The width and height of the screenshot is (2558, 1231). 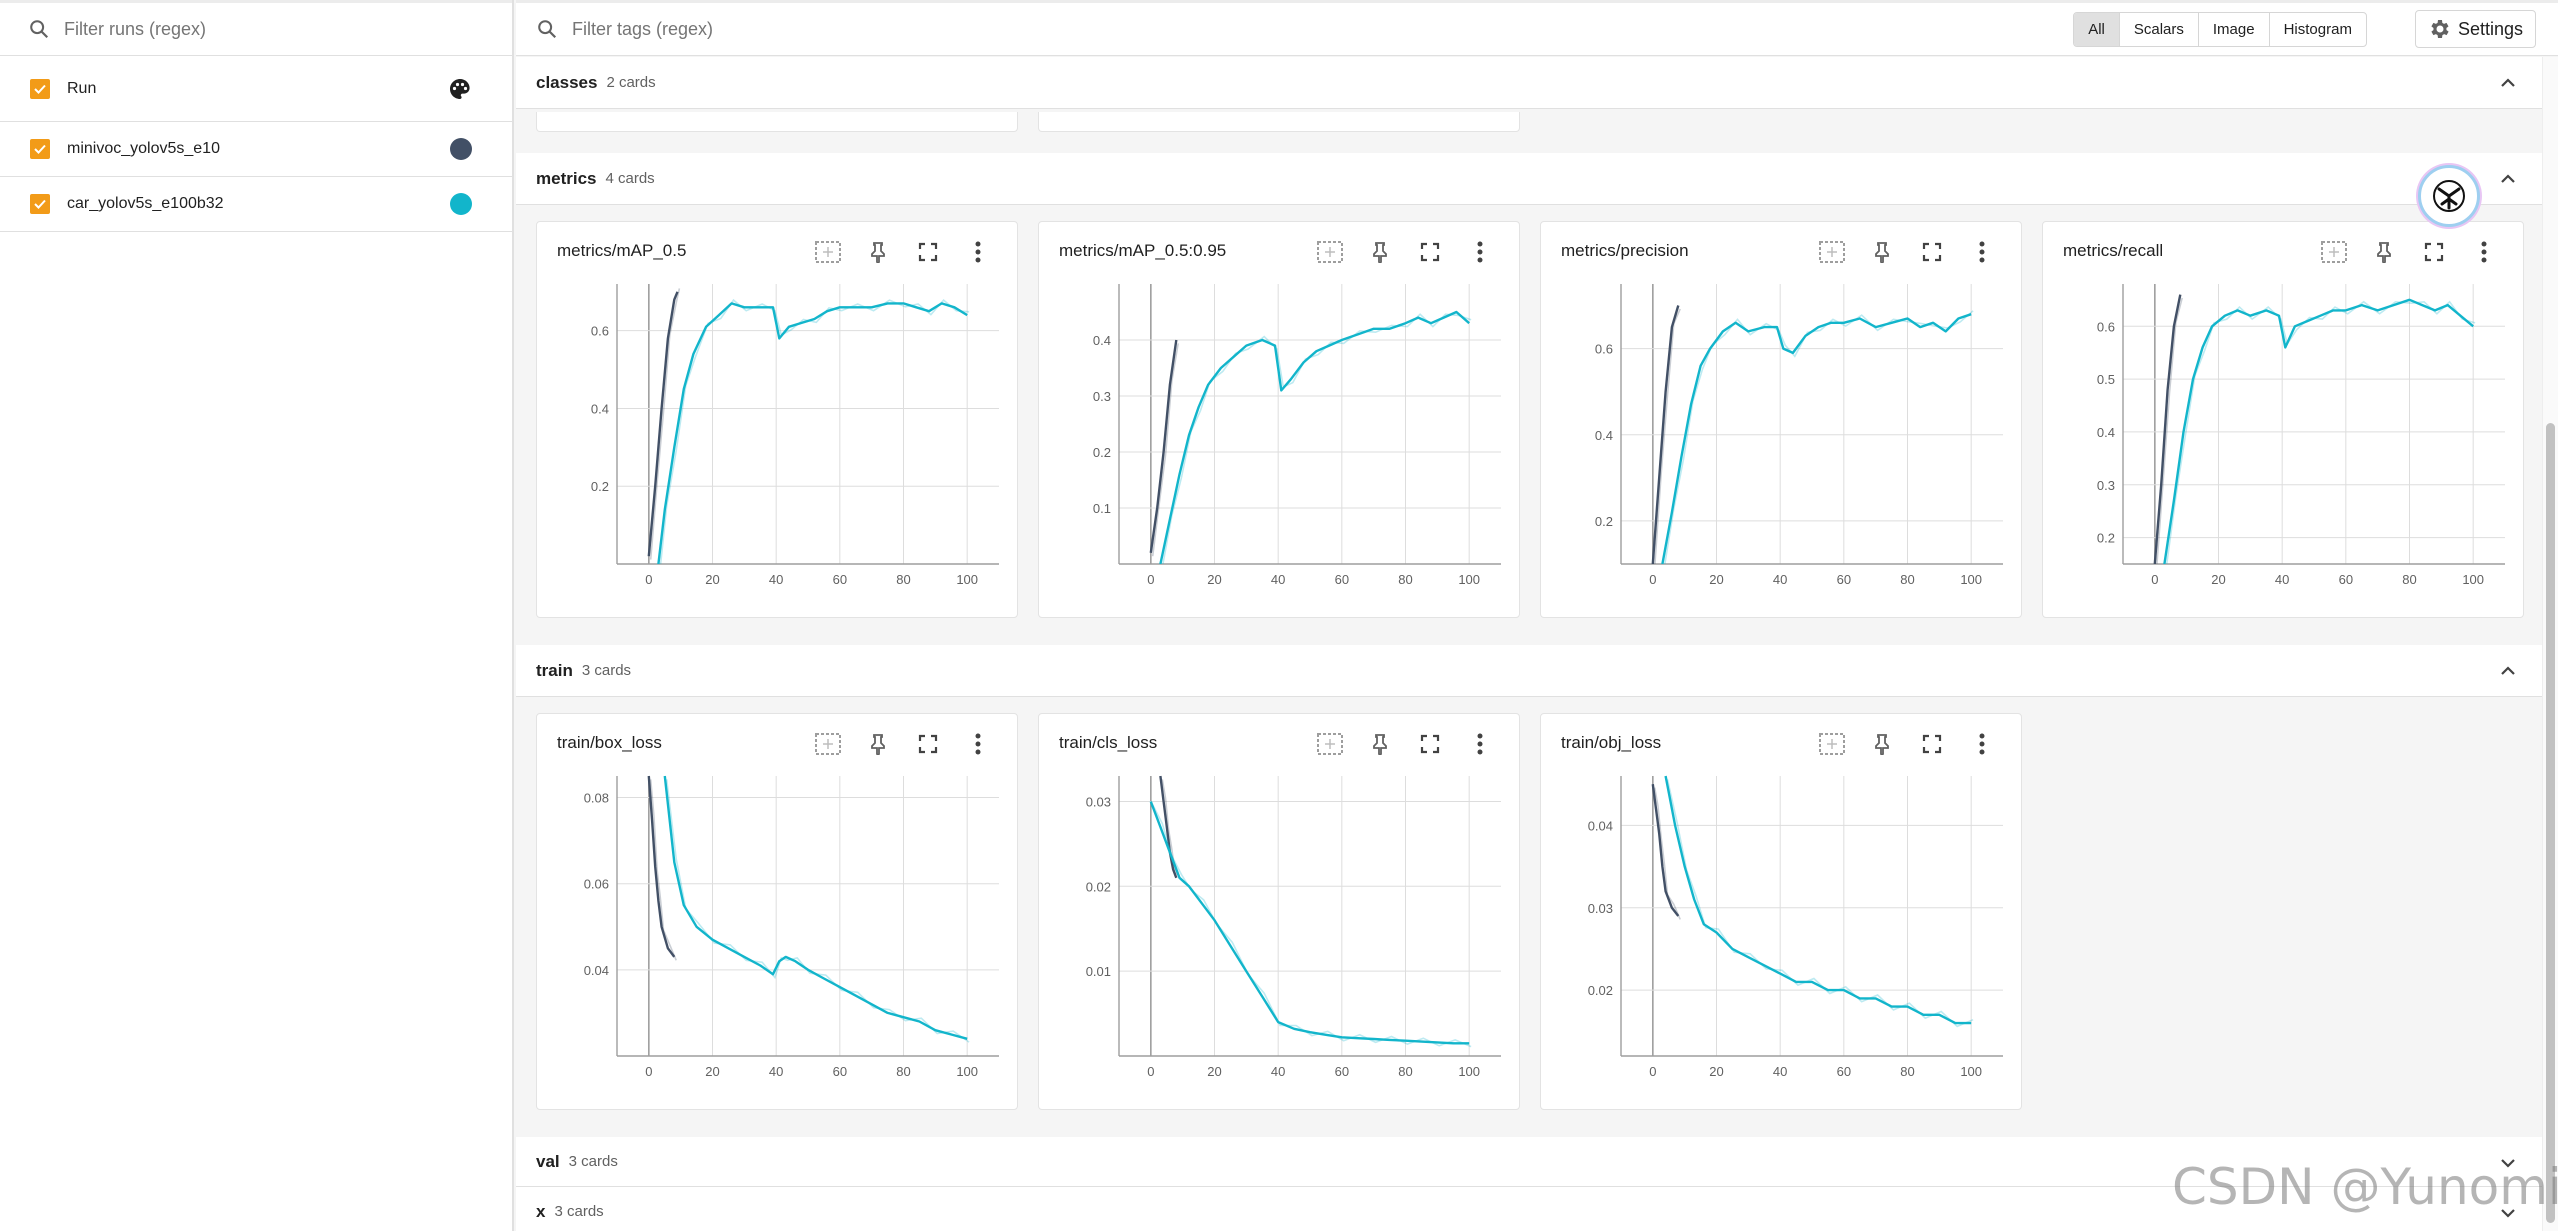 What do you see at coordinates (2550, 823) in the screenshot?
I see `scrollbar-thumb` at bounding box center [2550, 823].